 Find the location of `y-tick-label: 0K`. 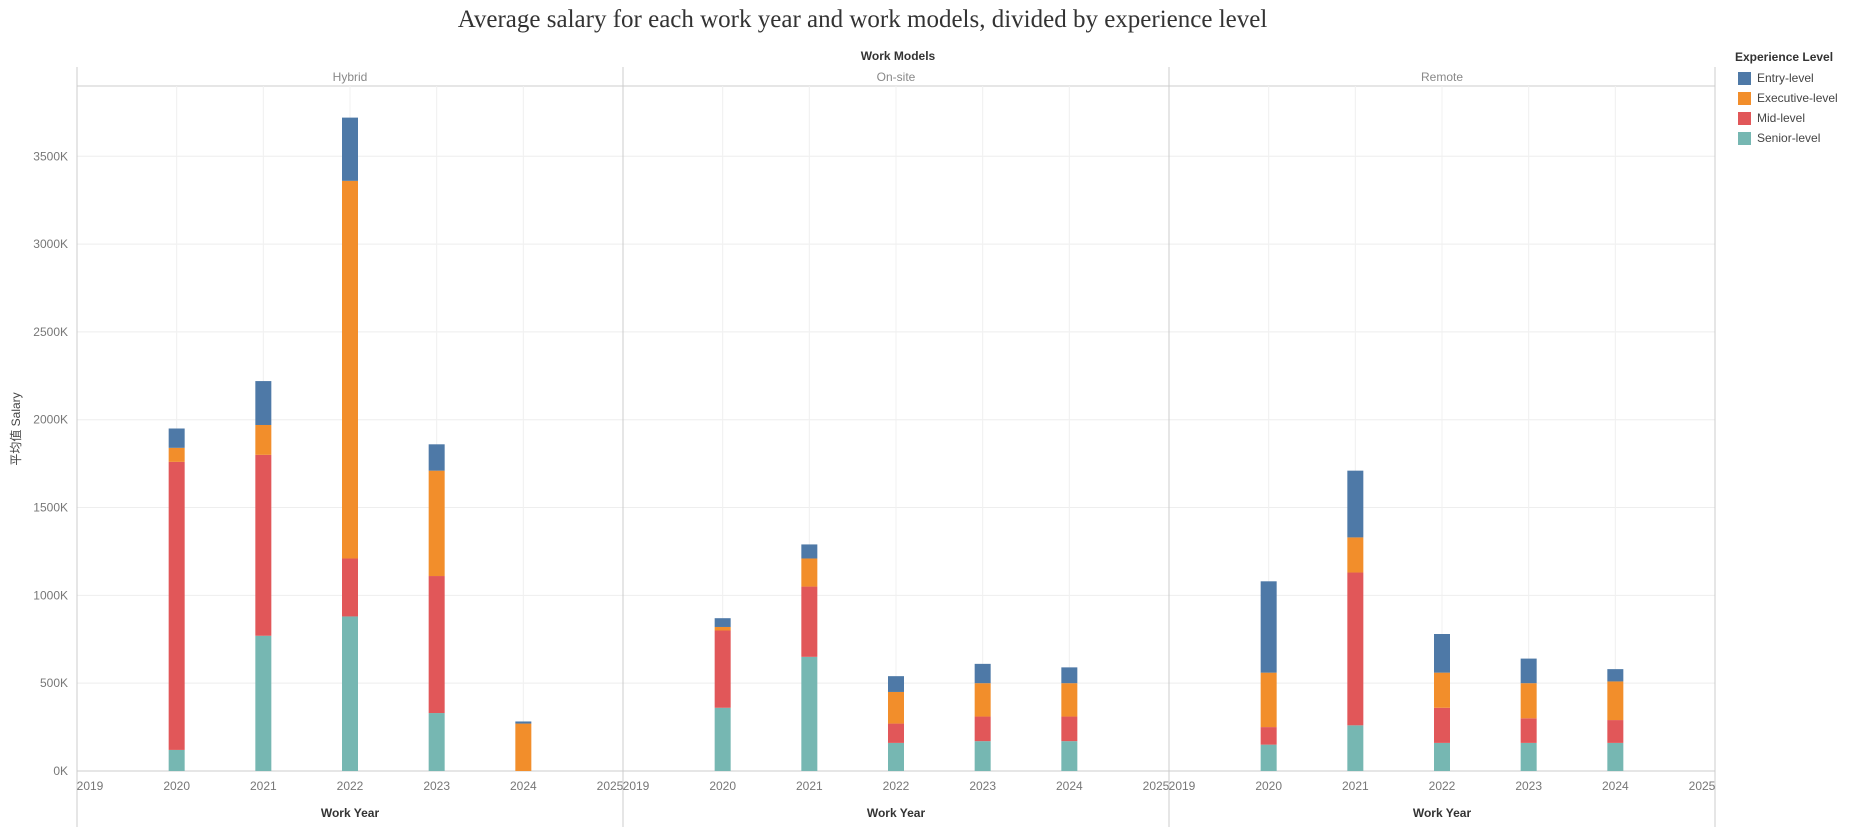

y-tick-label: 0K is located at coordinates (60, 771).